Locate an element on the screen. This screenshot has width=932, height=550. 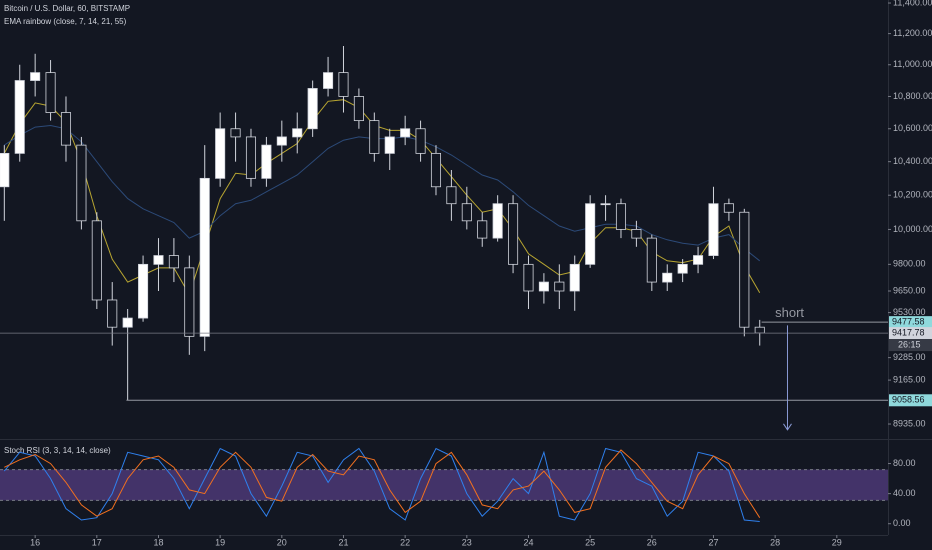
chart-title: Bitcoin / U.S. Dollar, 60, BITSTAMP is located at coordinates (67, 8).